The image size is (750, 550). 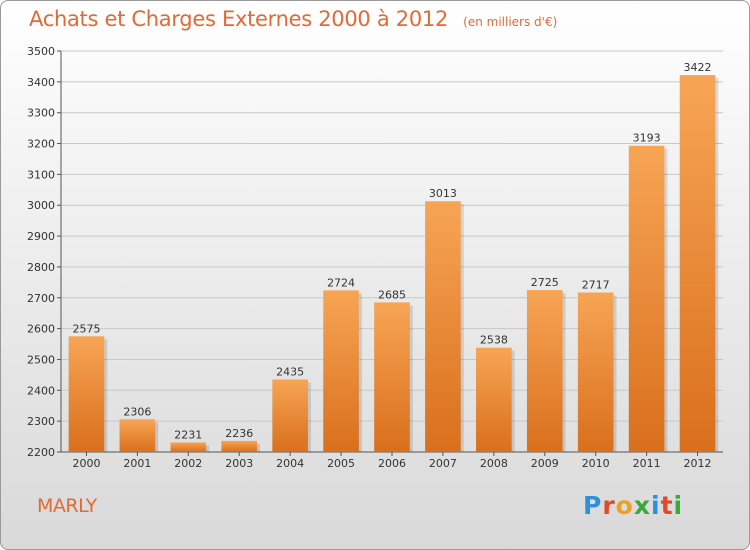 I want to click on x-tick-label: 2004, so click(x=290, y=463).